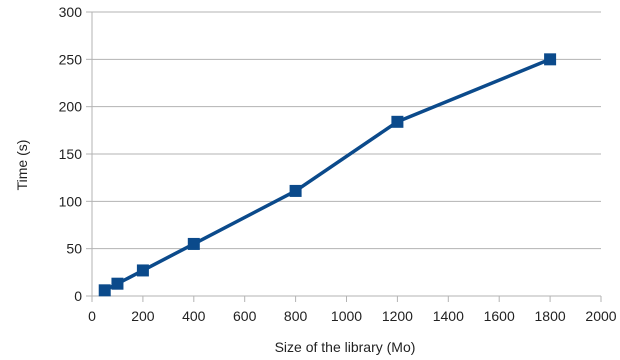  Describe the element at coordinates (71, 12) in the screenshot. I see `y-tick-label: 300` at that location.